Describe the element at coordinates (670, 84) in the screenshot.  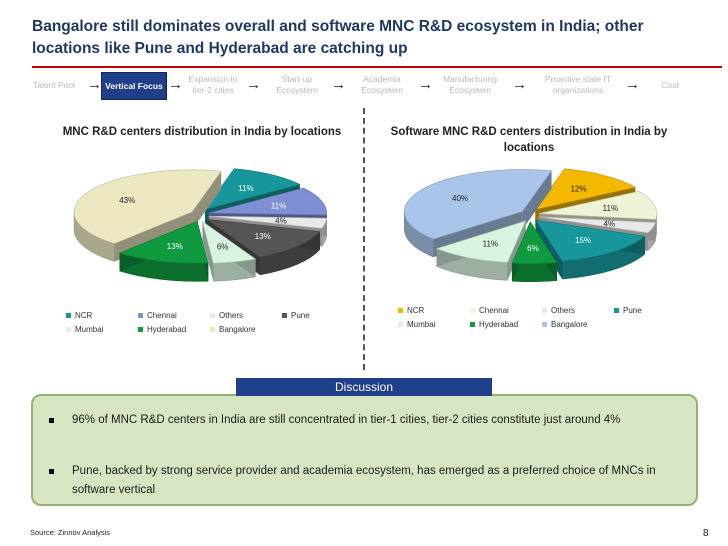
I see `flow-step-cost: Cost` at that location.